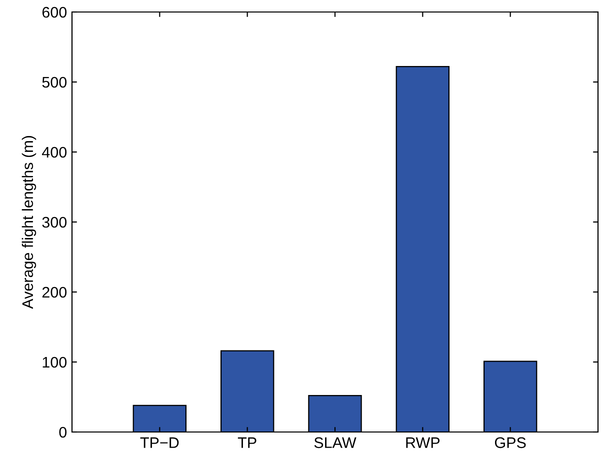 This screenshot has width=603, height=455. What do you see at coordinates (54, 82) in the screenshot?
I see `y-tick-label: 500` at bounding box center [54, 82].